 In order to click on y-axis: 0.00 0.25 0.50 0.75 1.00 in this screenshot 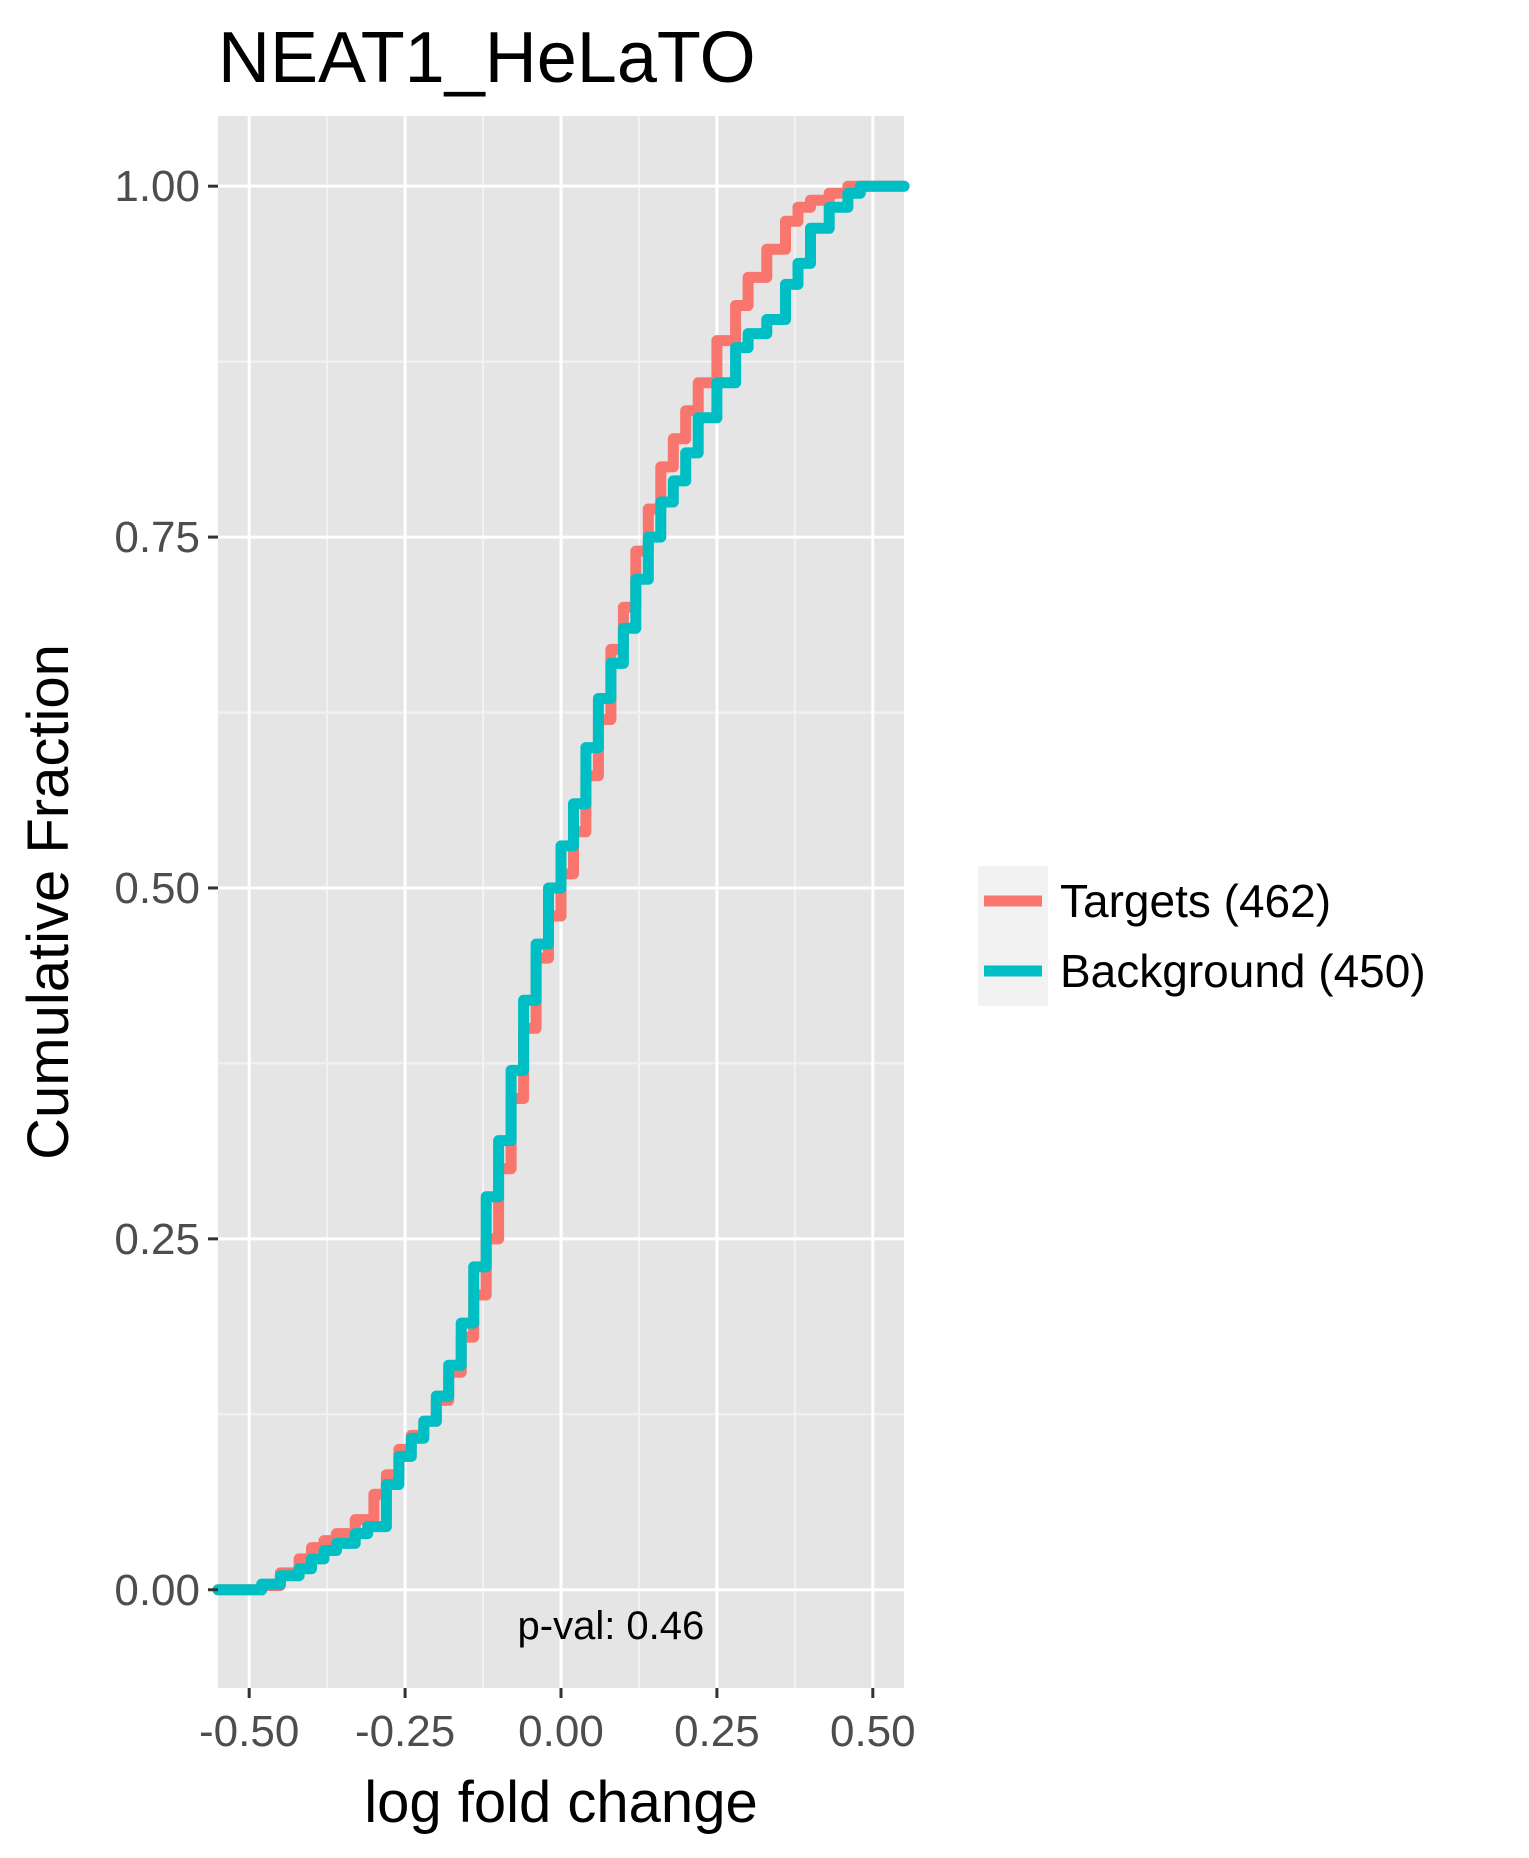, I will do `click(166, 888)`.